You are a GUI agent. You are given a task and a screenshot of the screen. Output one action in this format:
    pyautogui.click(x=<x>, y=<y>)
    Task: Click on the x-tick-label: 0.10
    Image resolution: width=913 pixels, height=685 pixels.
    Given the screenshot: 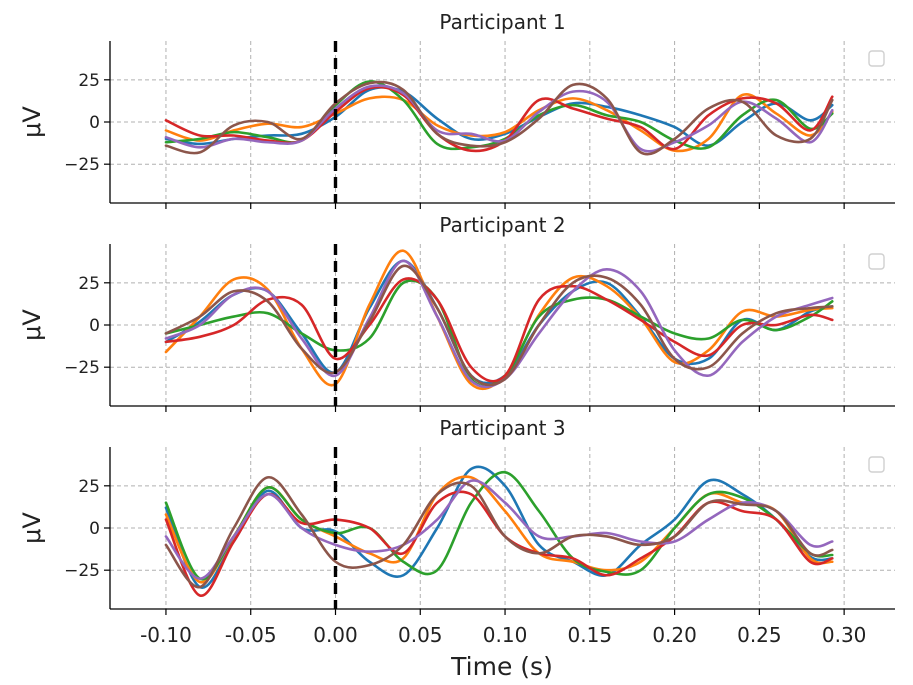 What is the action you would take?
    pyautogui.click(x=505, y=635)
    